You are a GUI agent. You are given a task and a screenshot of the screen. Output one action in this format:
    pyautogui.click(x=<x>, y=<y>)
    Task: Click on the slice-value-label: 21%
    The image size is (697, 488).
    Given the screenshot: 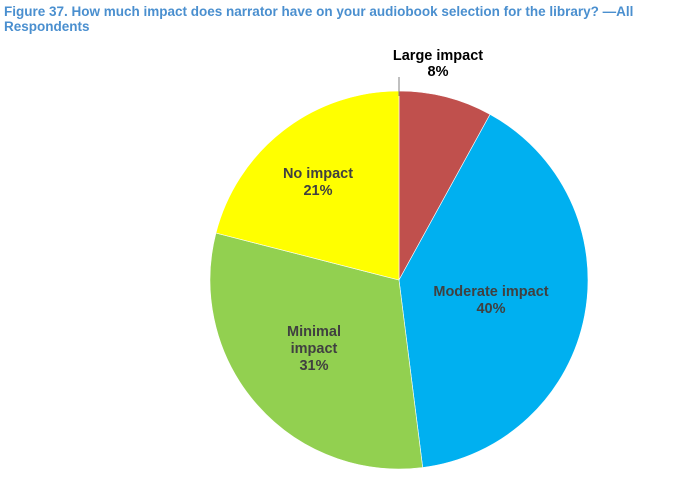 What is the action you would take?
    pyautogui.click(x=317, y=191)
    